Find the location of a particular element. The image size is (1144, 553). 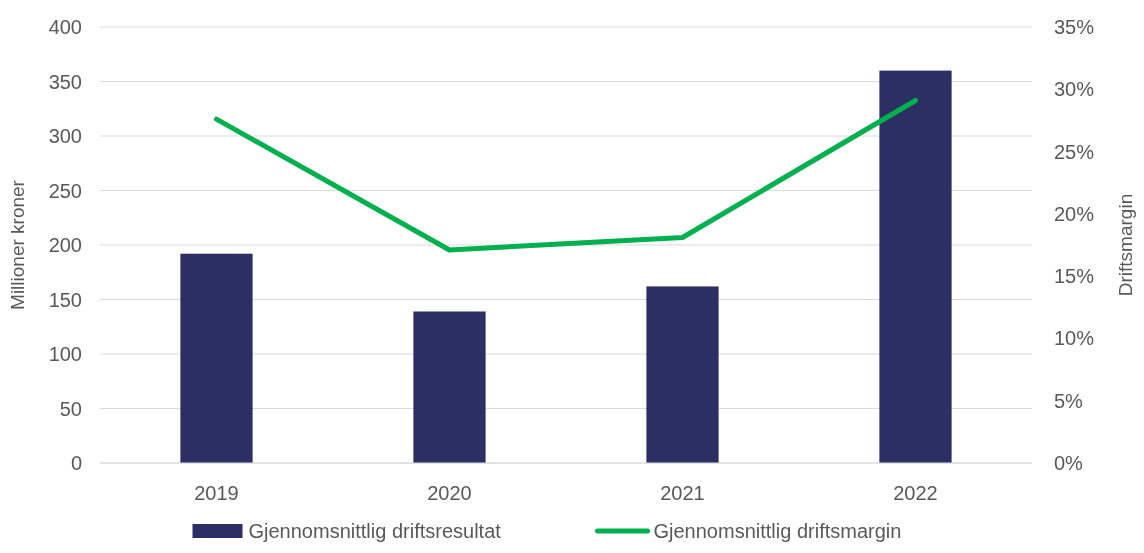

y-tick-label: 250 is located at coordinates (65, 190).